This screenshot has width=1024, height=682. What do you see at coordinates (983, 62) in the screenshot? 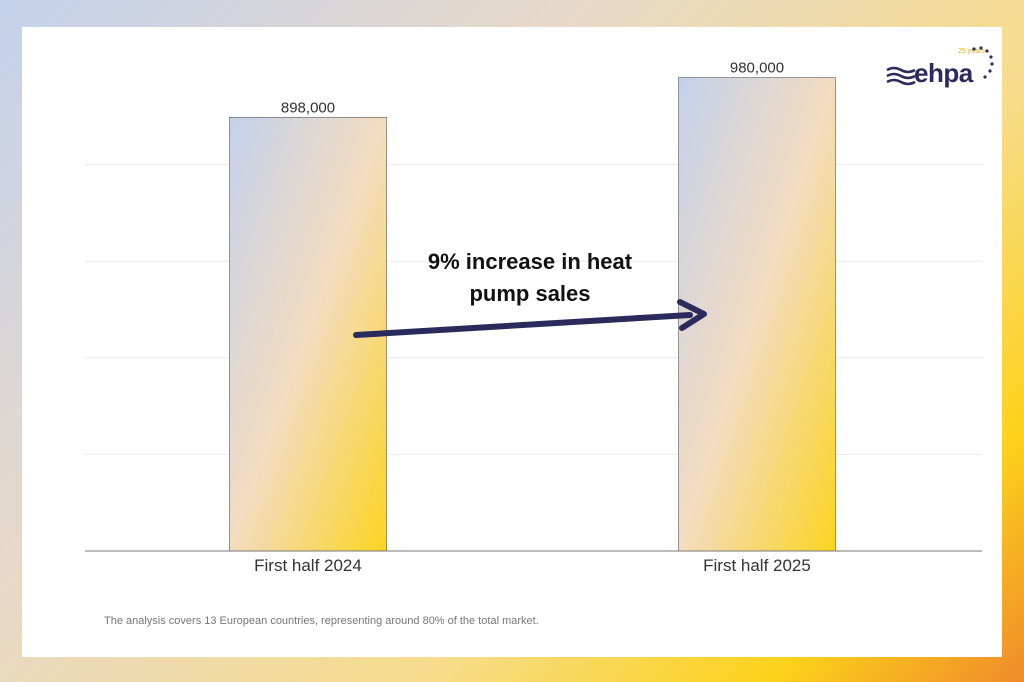
I see `stars-icon` at bounding box center [983, 62].